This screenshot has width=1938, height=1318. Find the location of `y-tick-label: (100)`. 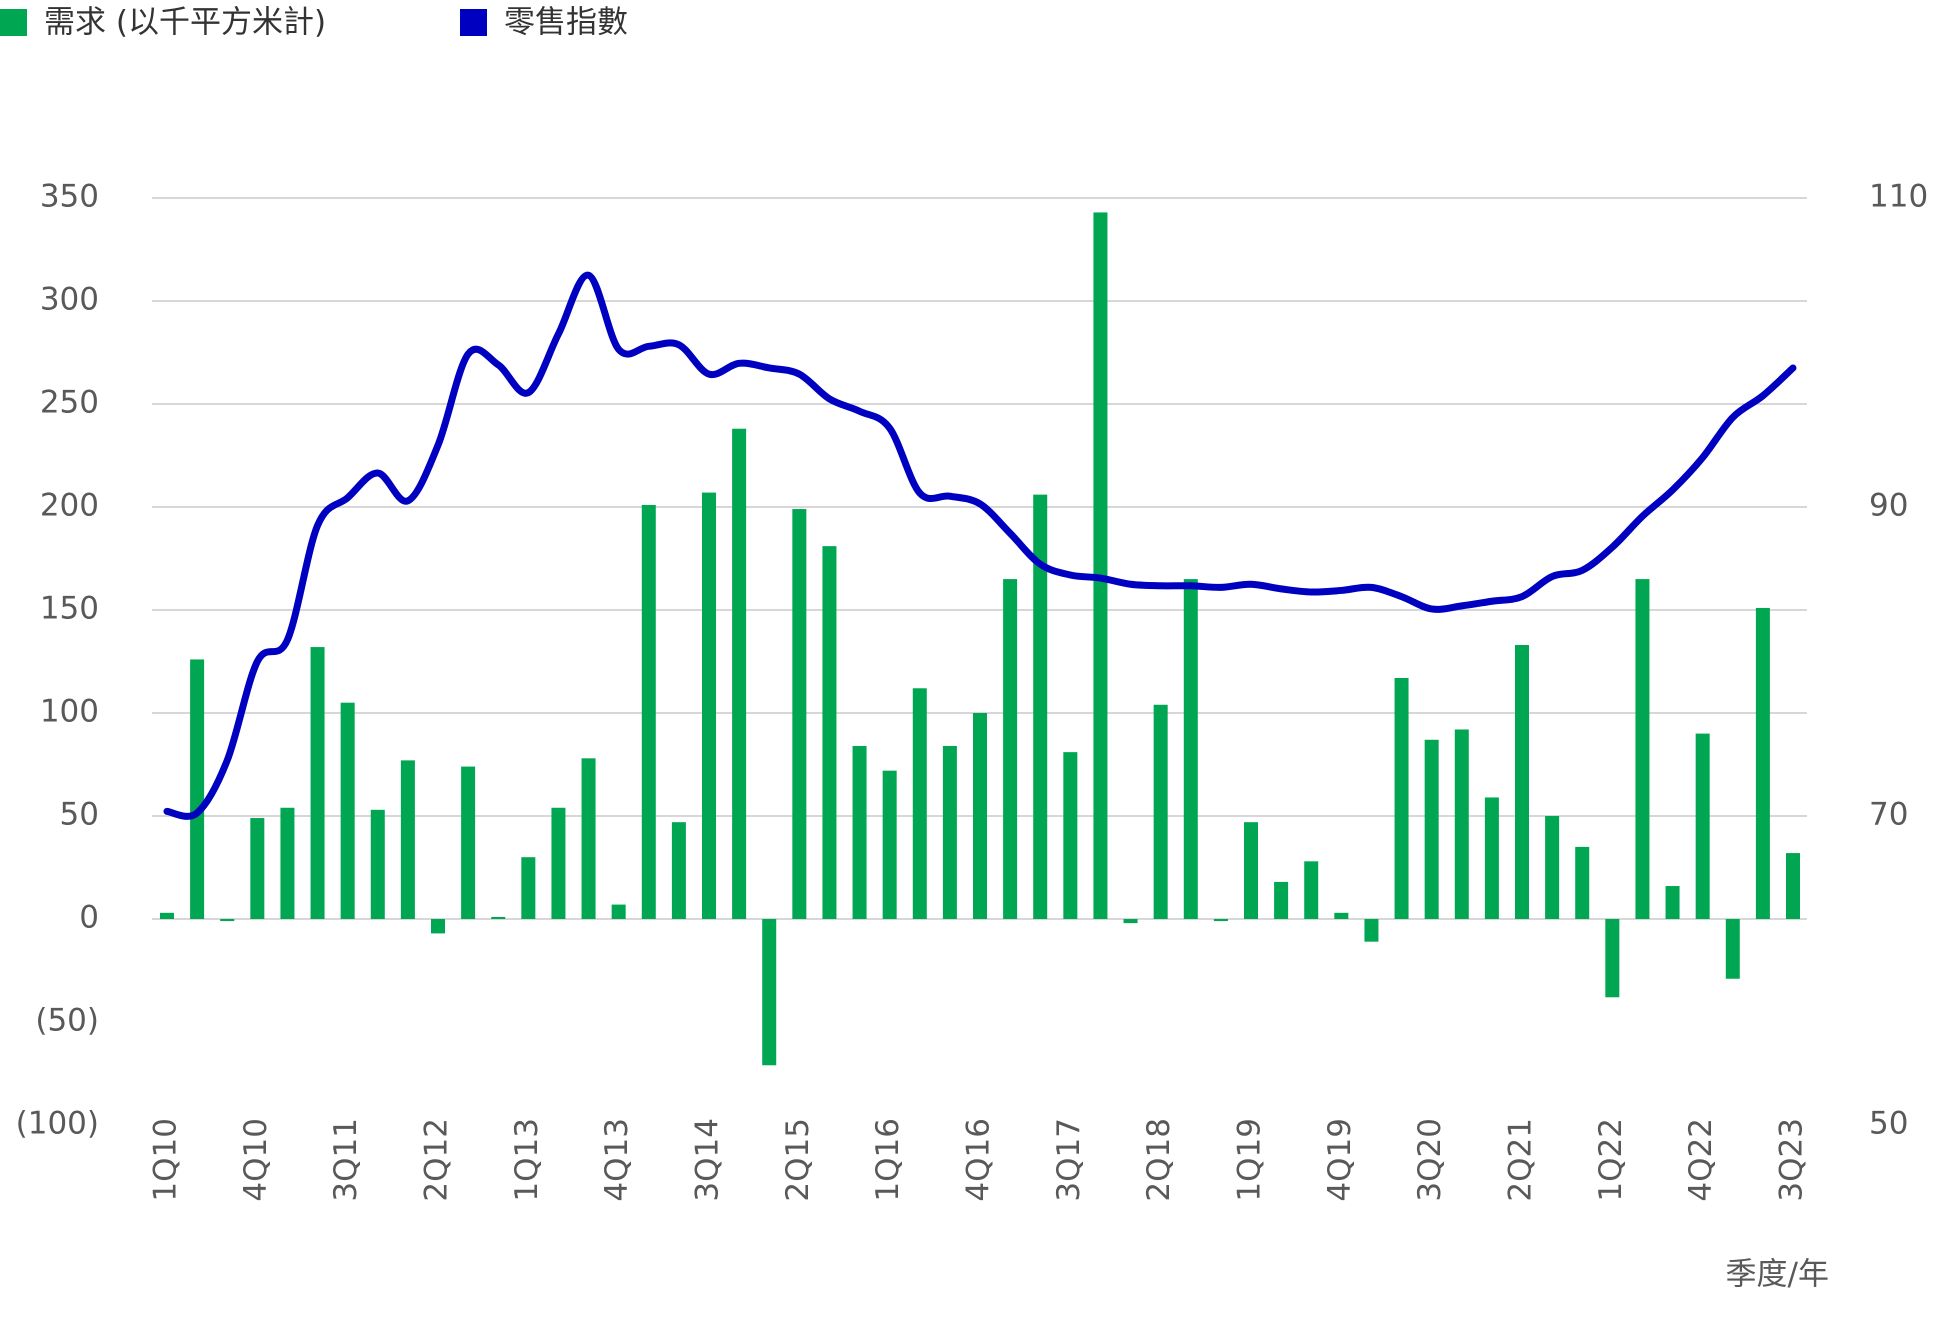

y-tick-label: (100) is located at coordinates (57, 1124).